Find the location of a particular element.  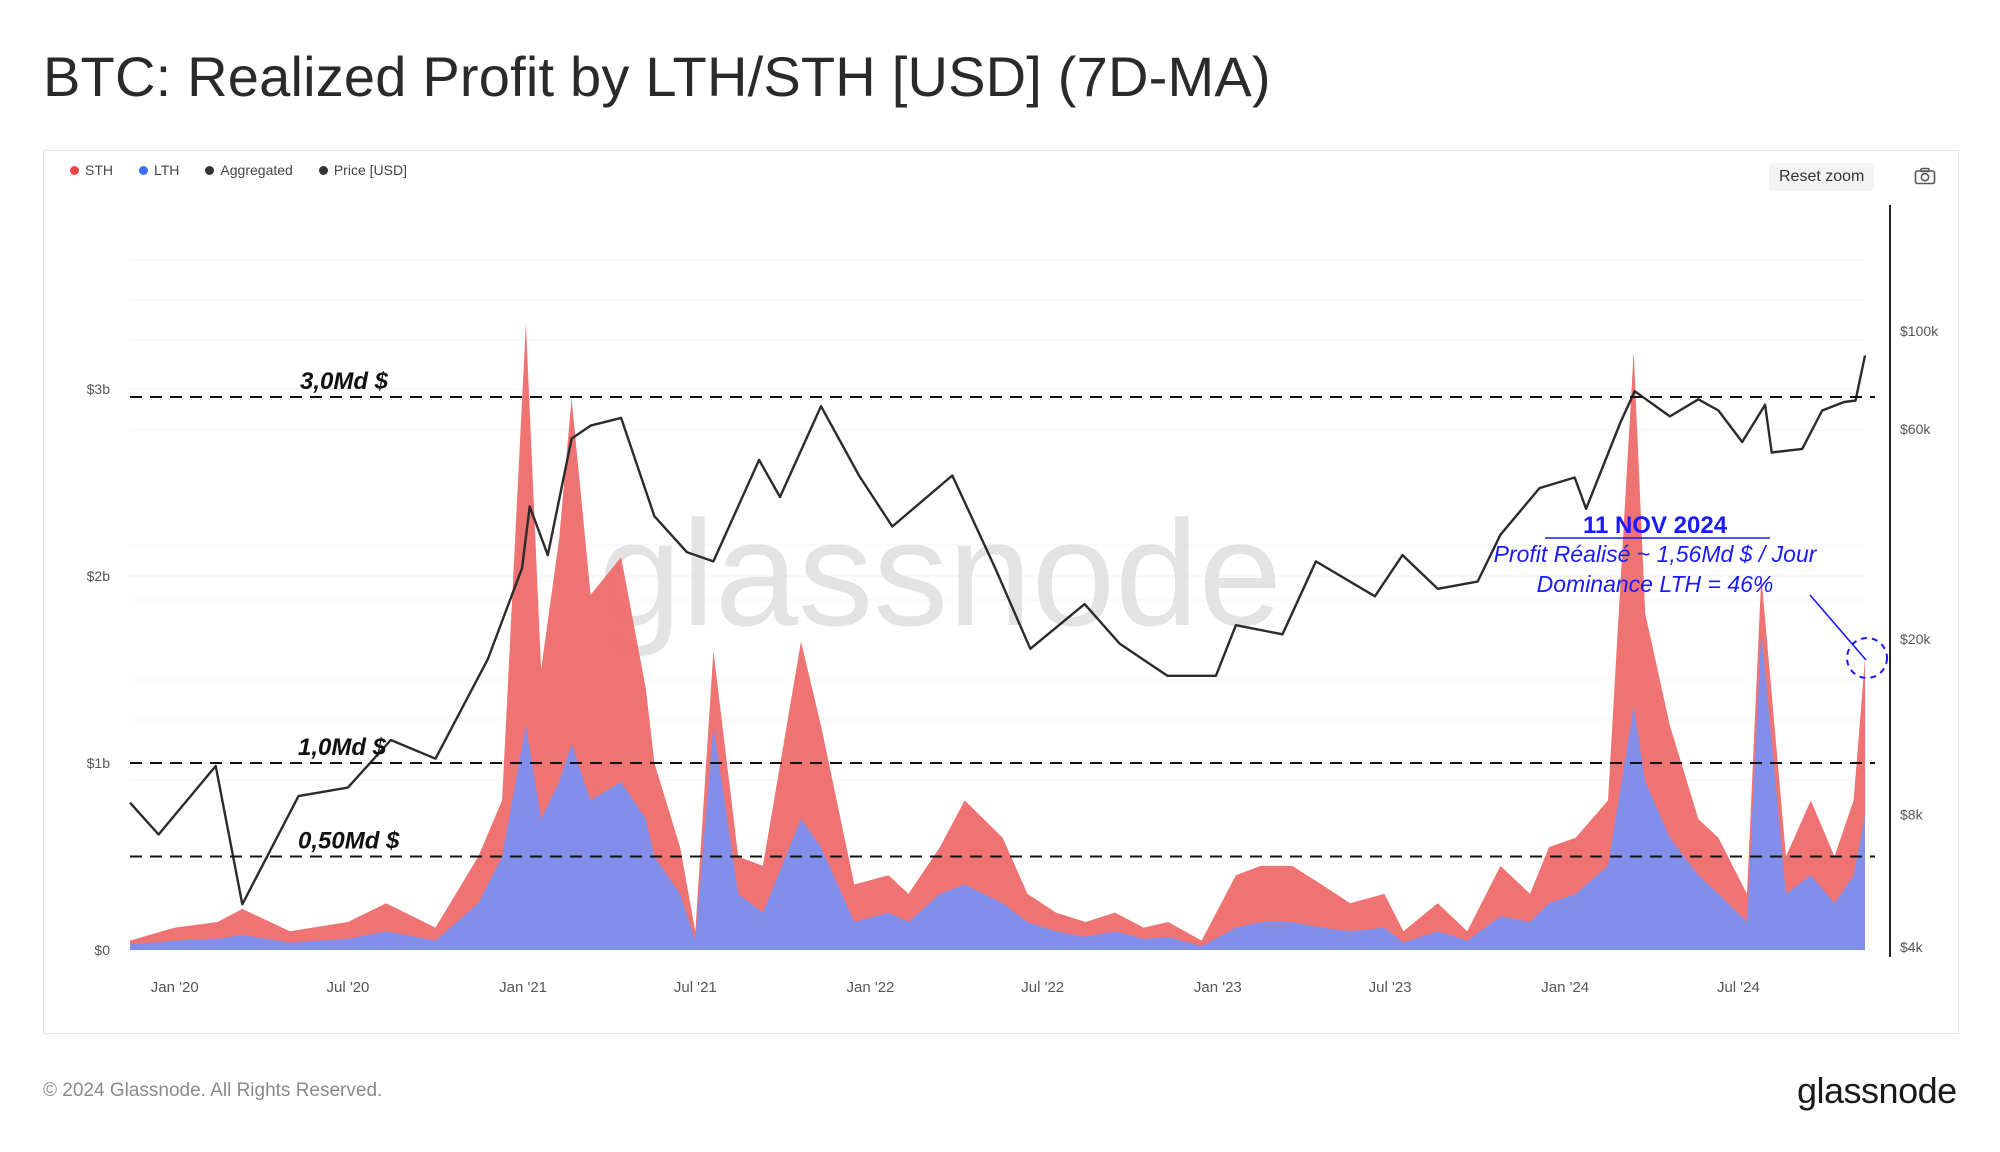

y-right-tick: $60k is located at coordinates (1915, 429).